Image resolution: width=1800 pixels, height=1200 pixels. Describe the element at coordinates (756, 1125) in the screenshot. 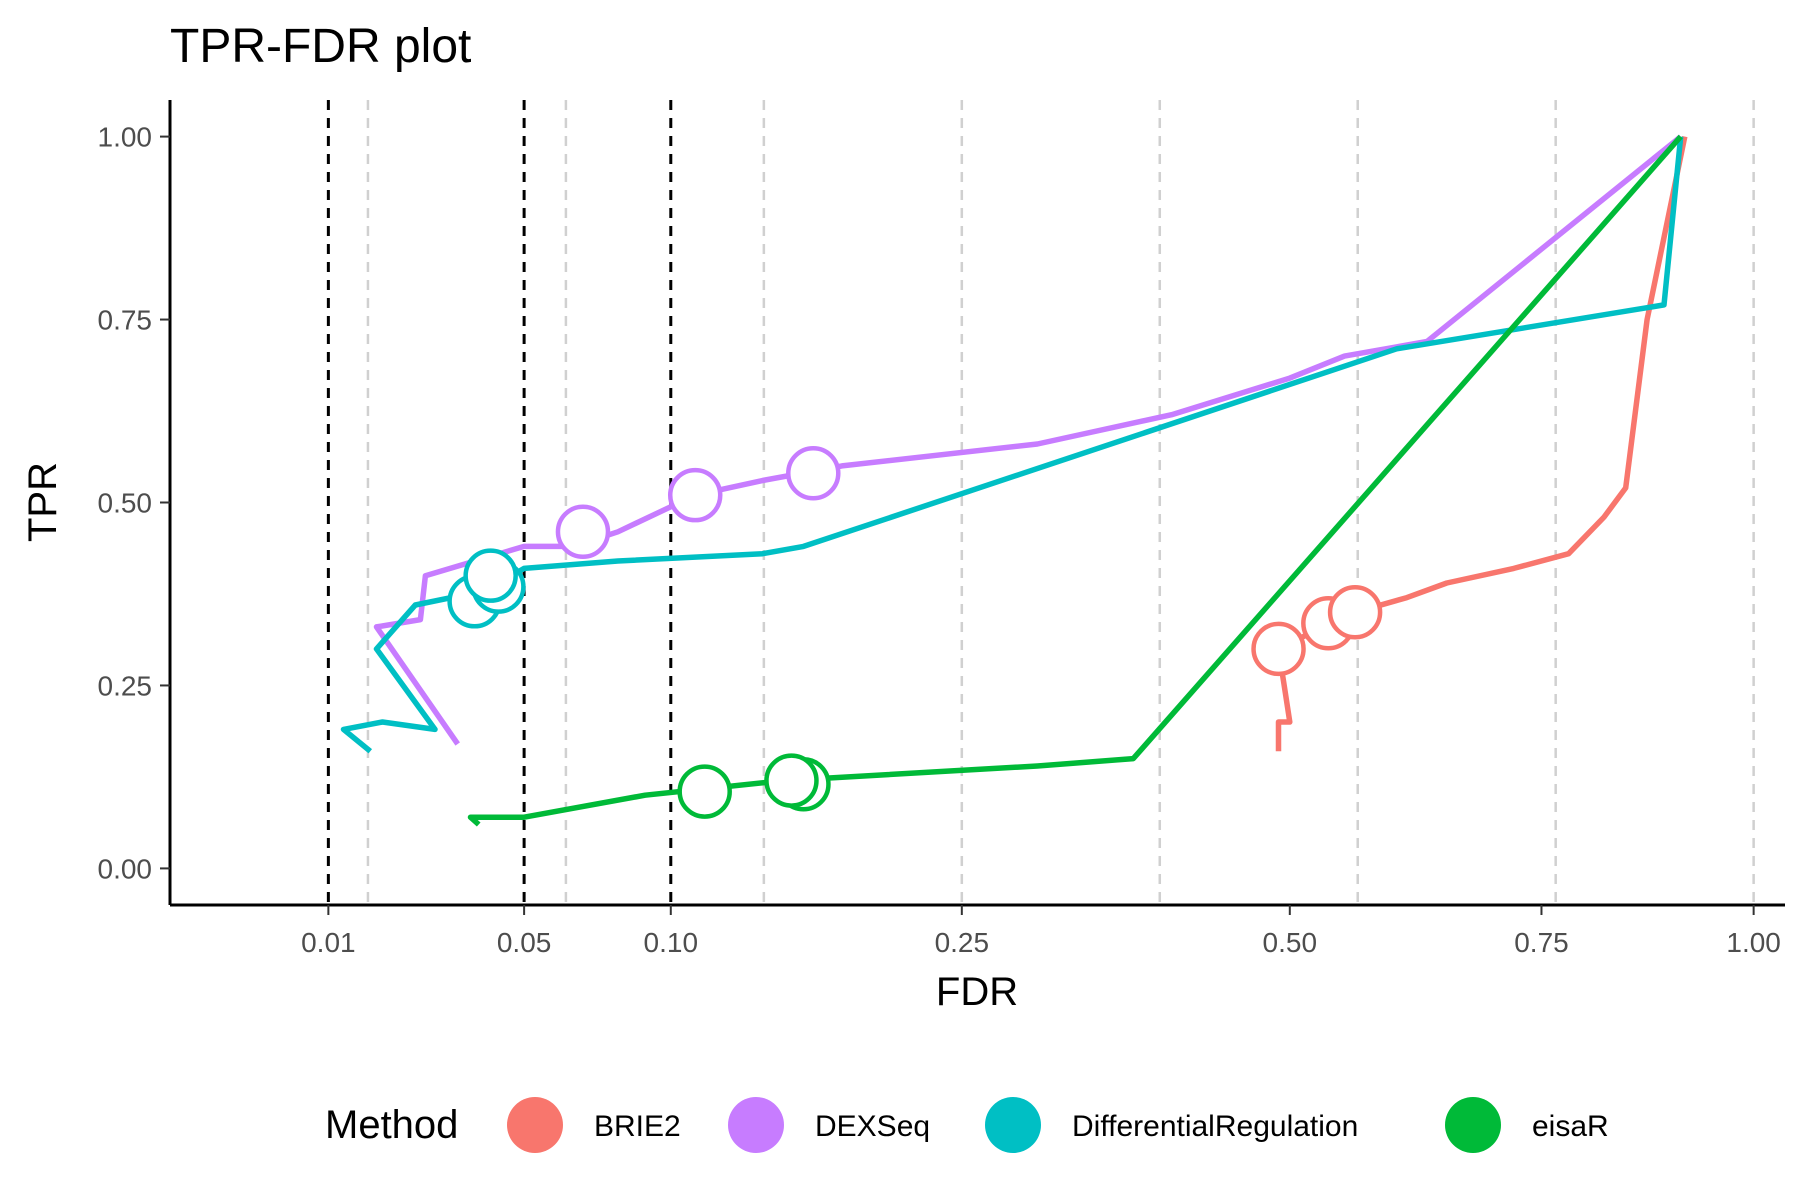

I see `legend-key-dexseq` at that location.